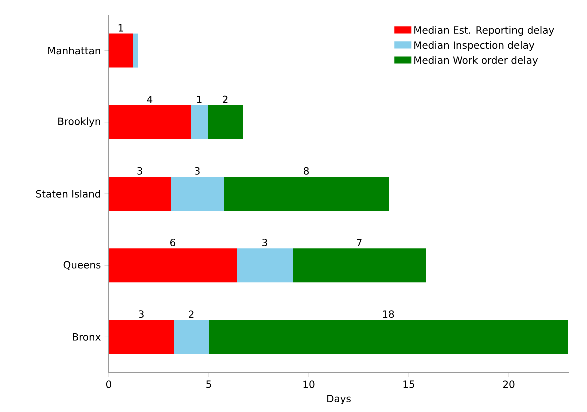 Image resolution: width=587 pixels, height=412 pixels. Describe the element at coordinates (74, 50) in the screenshot. I see `y-tick-label: Manhattan` at that location.